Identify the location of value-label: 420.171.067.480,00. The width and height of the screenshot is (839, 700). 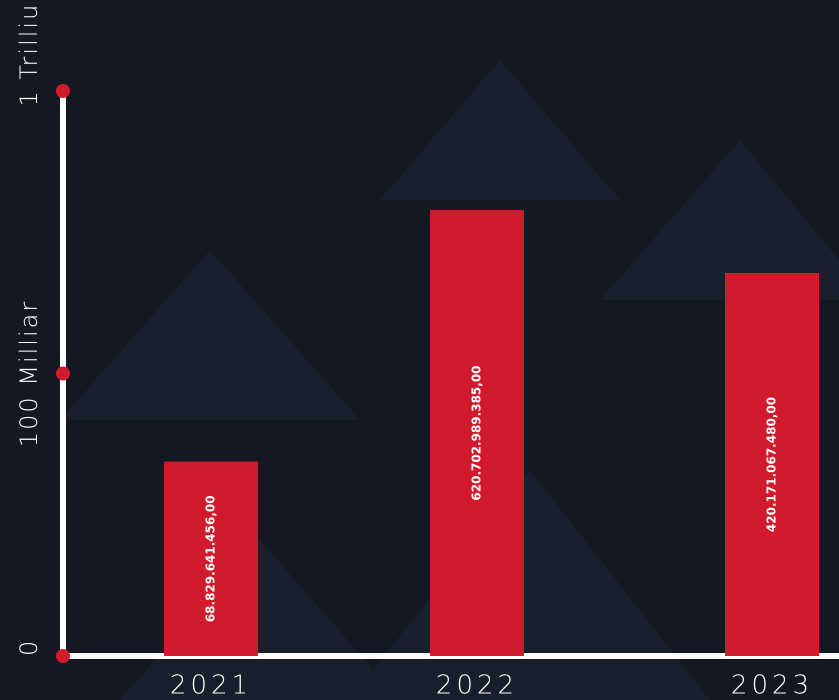
(772, 464).